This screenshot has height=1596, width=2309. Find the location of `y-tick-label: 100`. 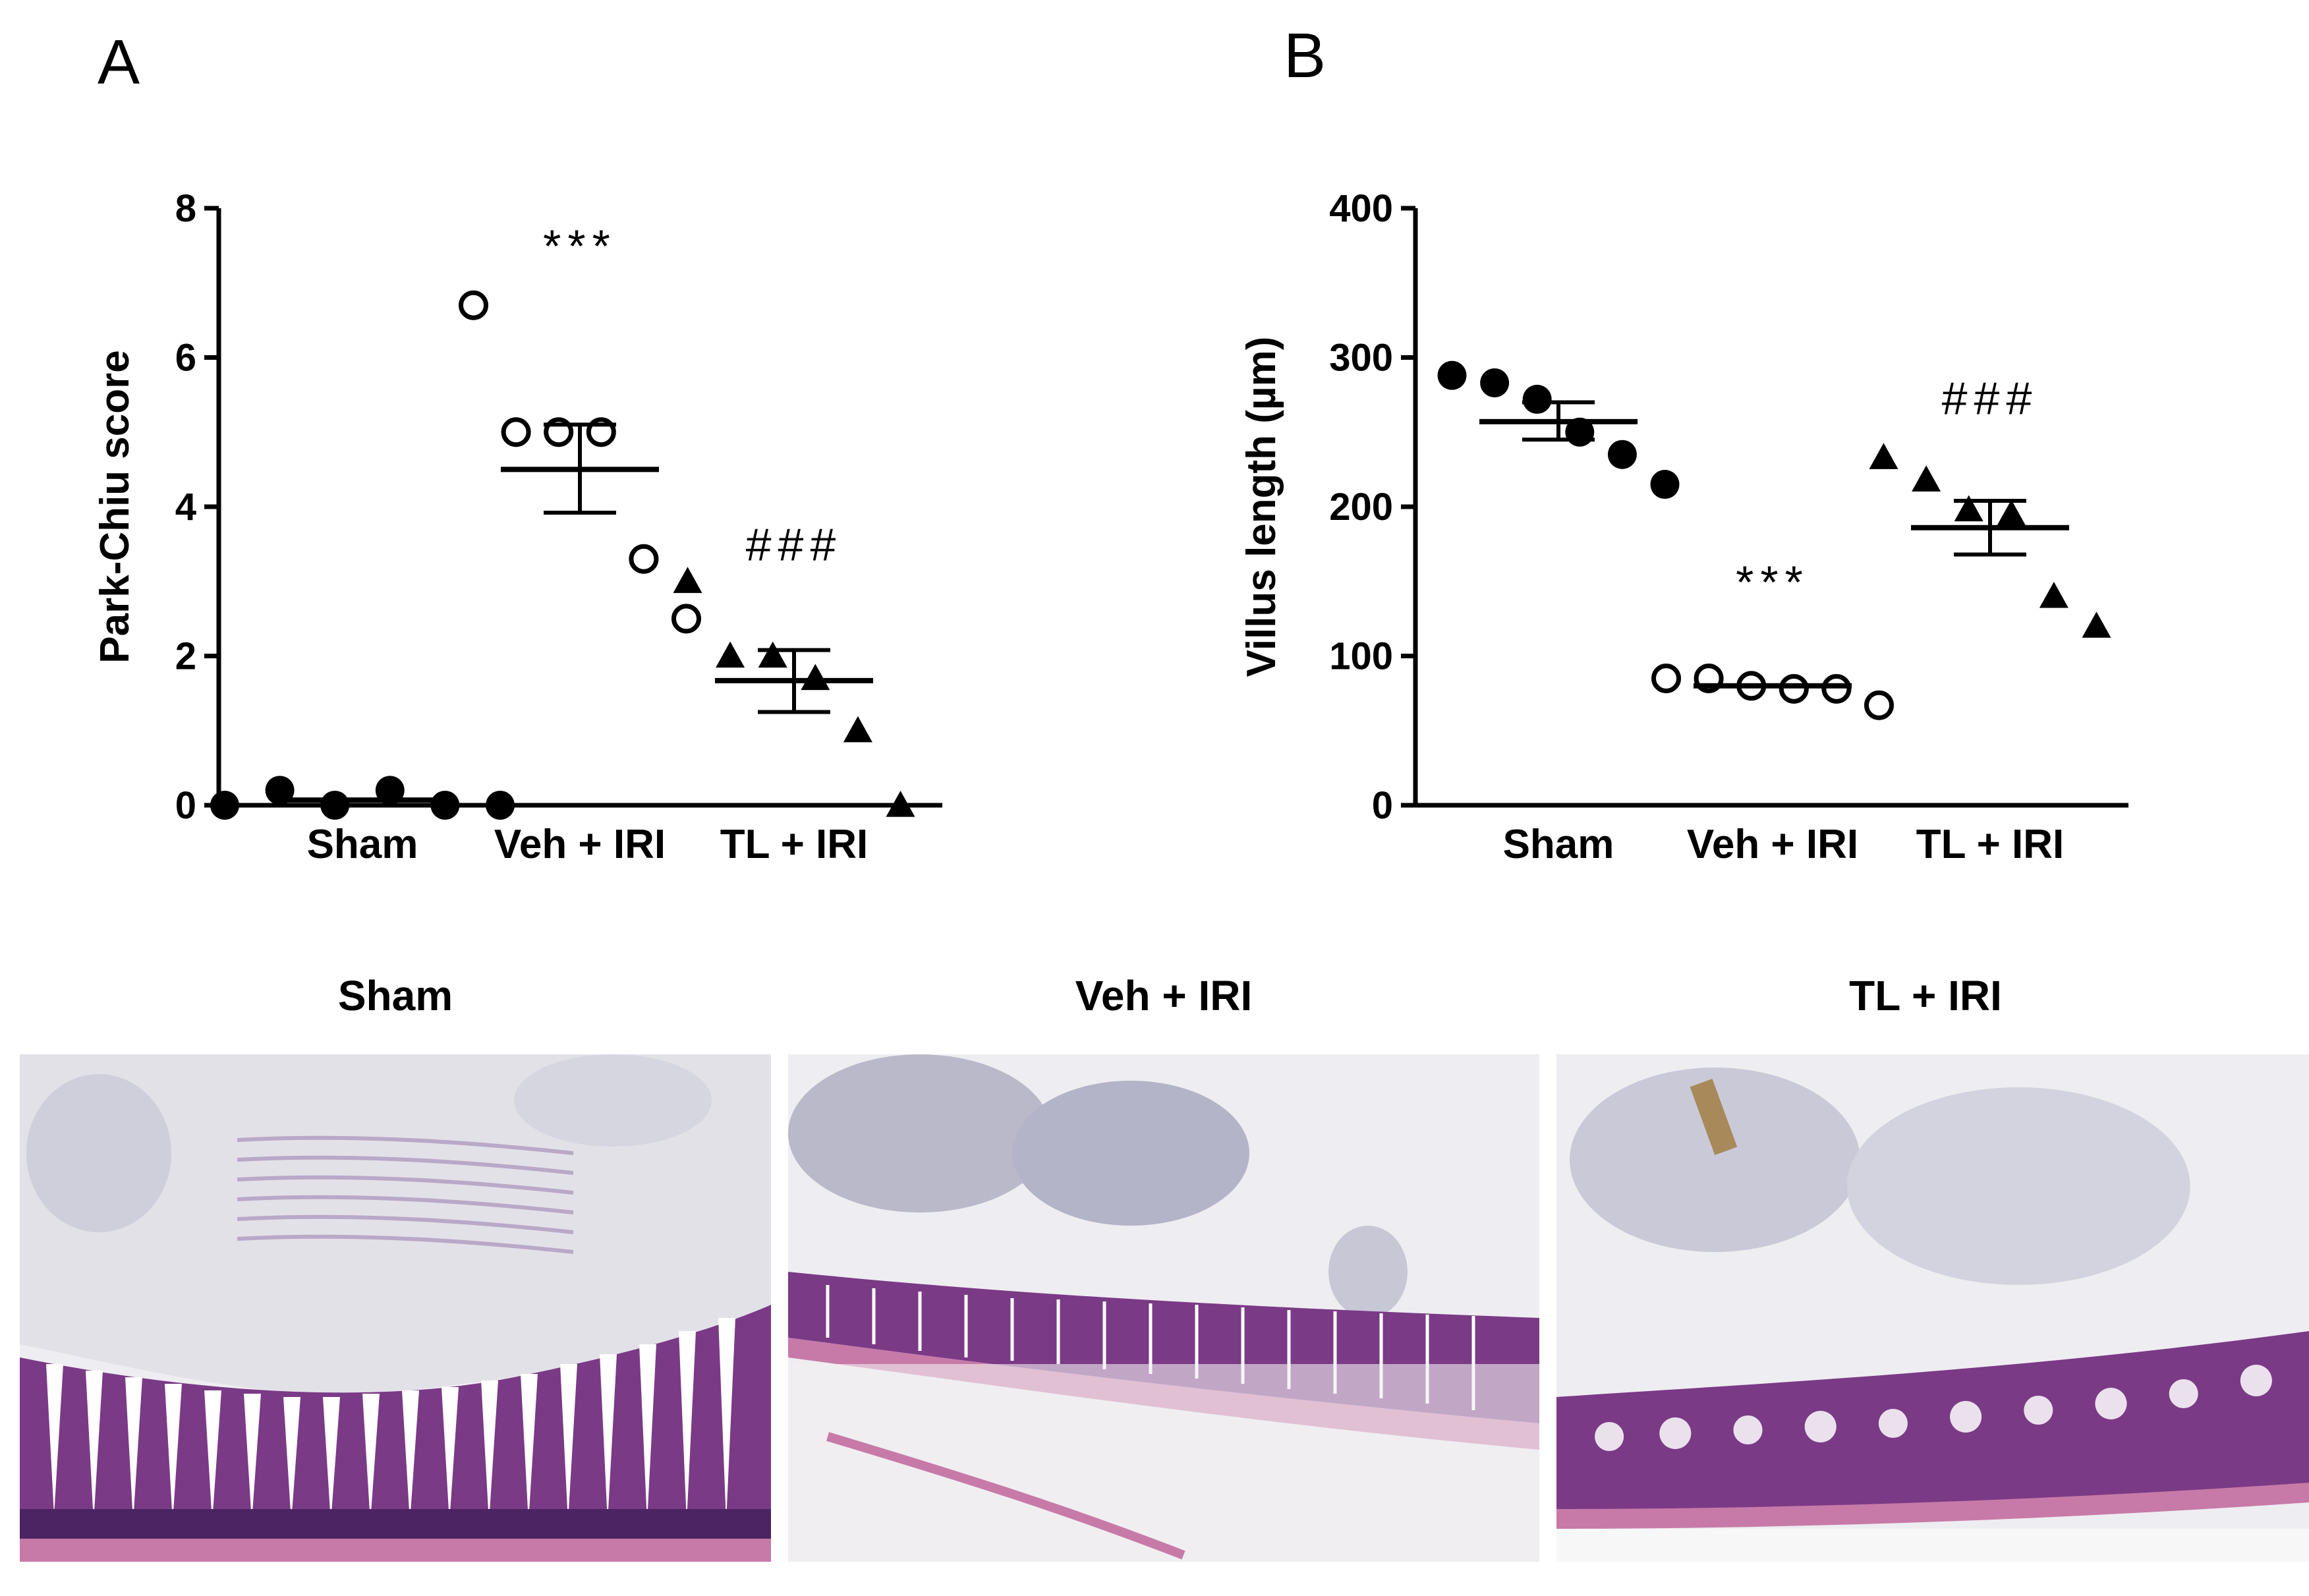

y-tick-label: 100 is located at coordinates (1361, 657).